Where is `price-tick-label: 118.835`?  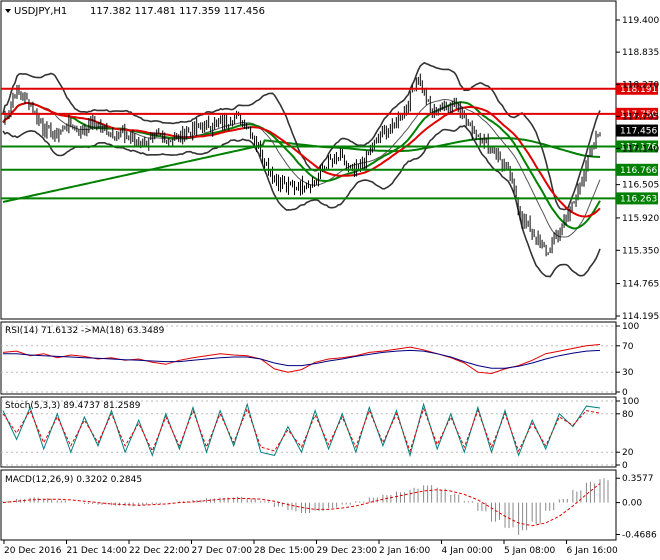
price-tick-label: 118.835 is located at coordinates (640, 53).